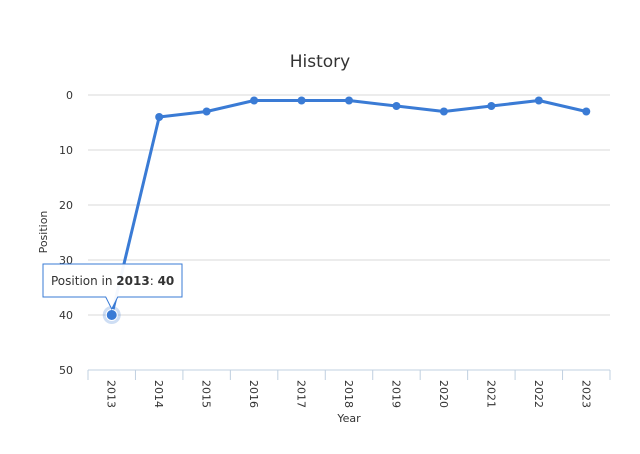 Image resolution: width=640 pixels, height=454 pixels. I want to click on chart-title: History, so click(320, 62).